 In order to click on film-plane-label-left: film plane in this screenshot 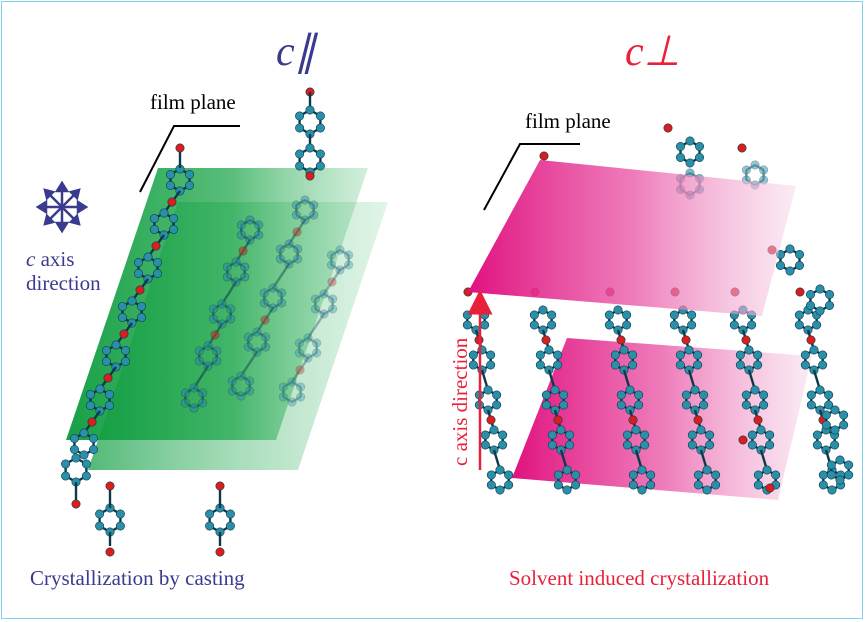, I will do `click(193, 102)`.